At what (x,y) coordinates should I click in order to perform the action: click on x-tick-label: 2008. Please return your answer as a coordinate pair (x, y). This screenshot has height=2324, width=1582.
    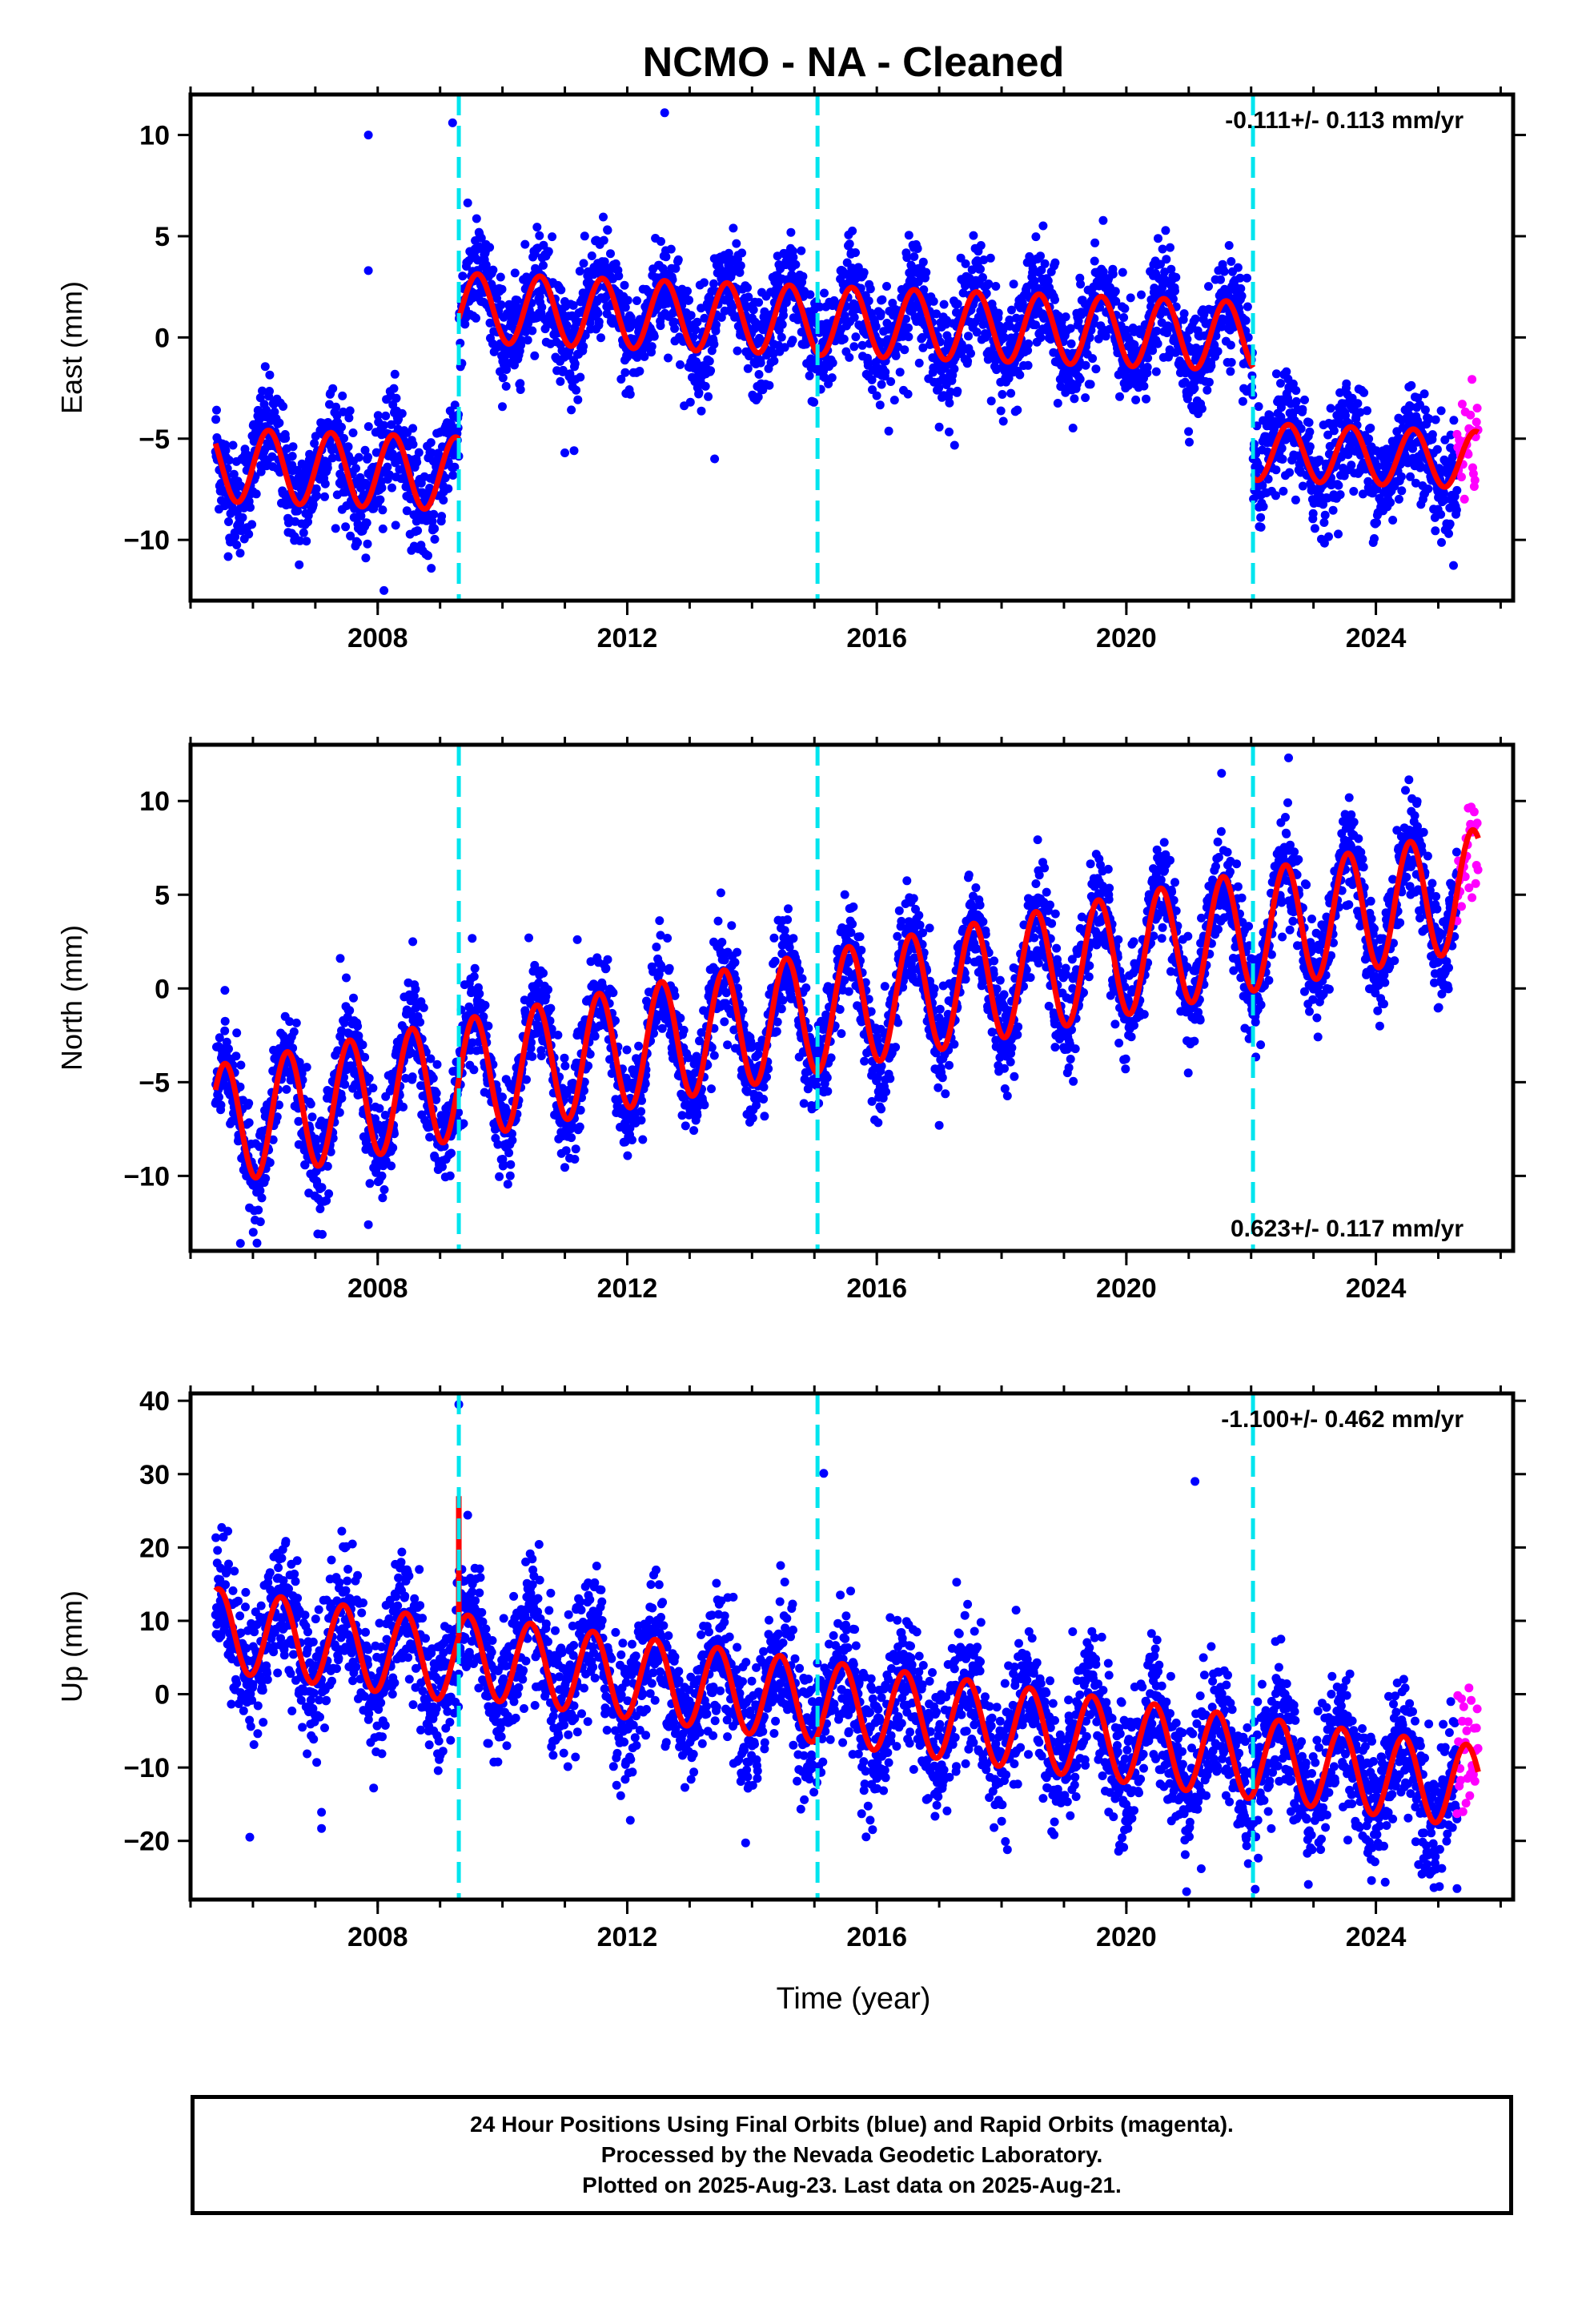
    Looking at the image, I should click on (377, 638).